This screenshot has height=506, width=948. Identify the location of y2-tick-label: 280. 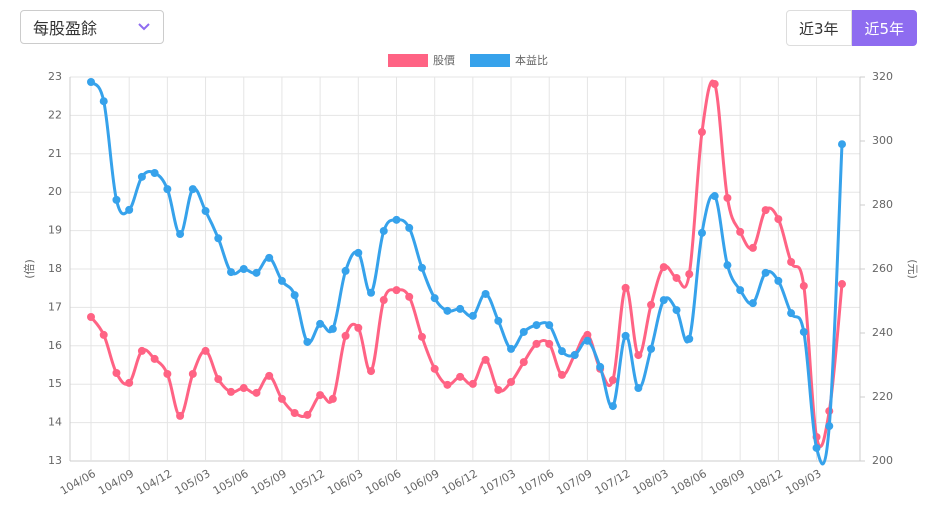
(882, 204).